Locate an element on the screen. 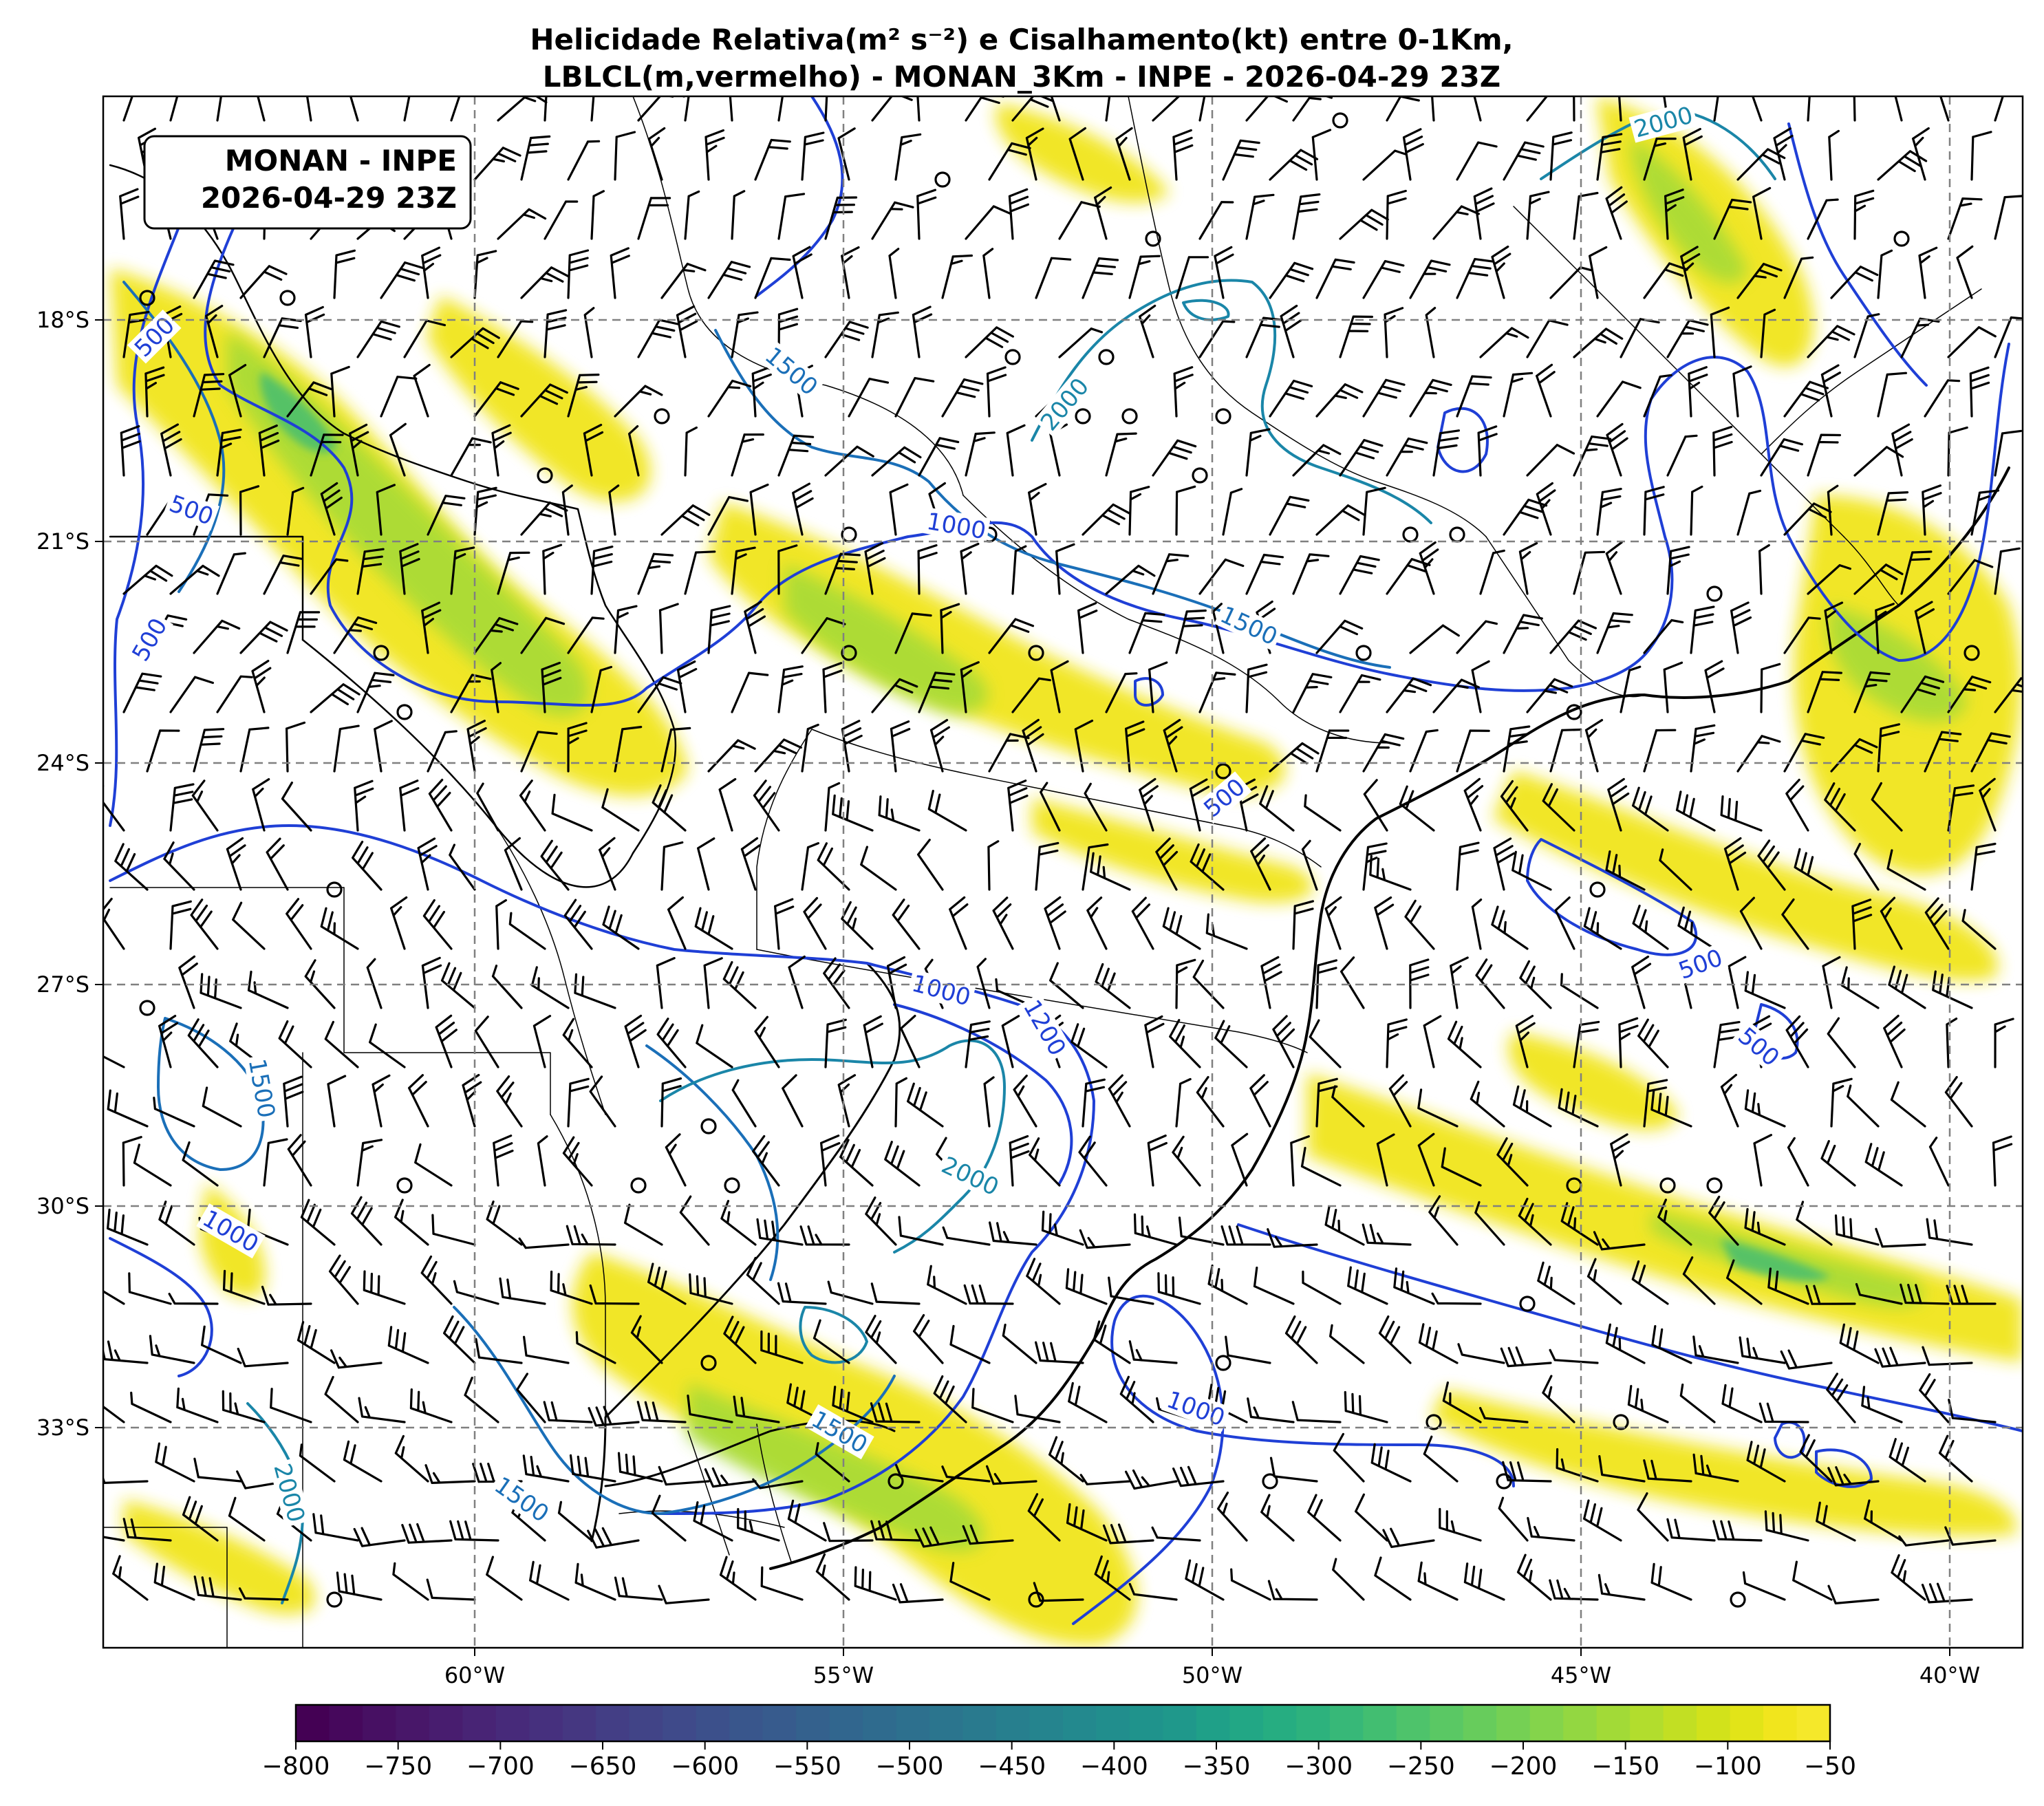 The height and width of the screenshot is (1806, 2044). colorbar-tick-label: −250 is located at coordinates (1421, 1766).